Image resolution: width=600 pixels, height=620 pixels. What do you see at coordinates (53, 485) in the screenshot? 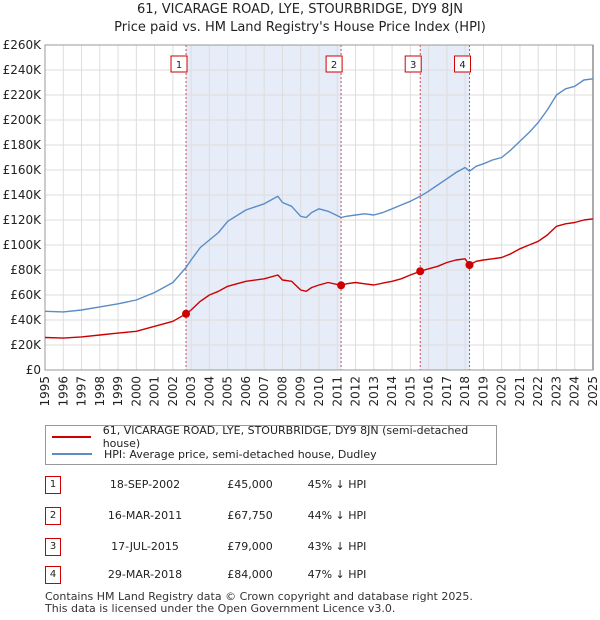
I see `transaction-number: 1` at bounding box center [53, 485].